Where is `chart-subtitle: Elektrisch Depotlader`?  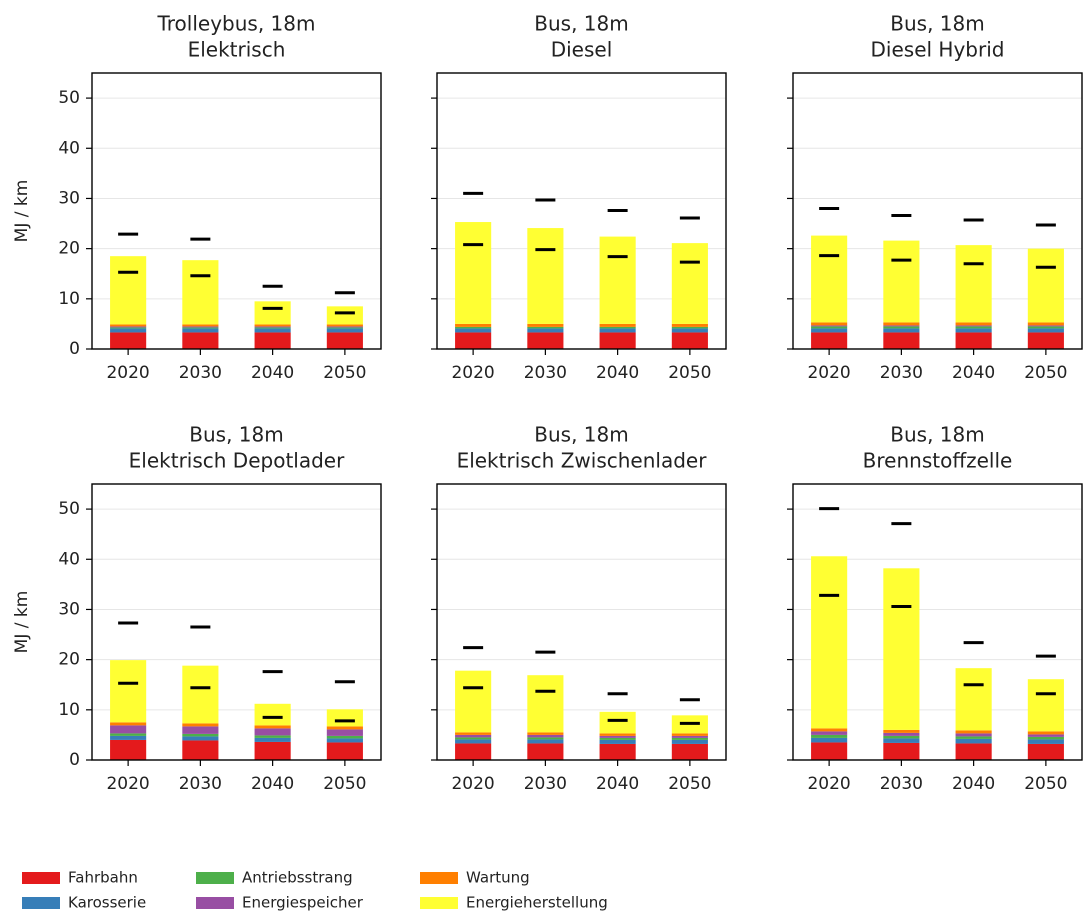 chart-subtitle: Elektrisch Depotlader is located at coordinates (237, 461).